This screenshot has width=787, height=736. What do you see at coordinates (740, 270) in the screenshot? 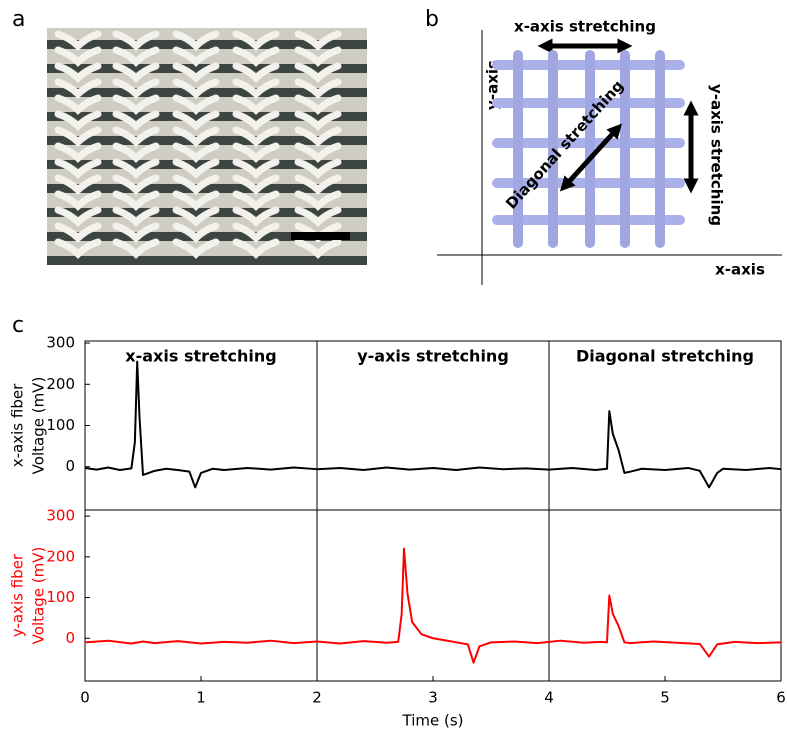
I see `diagram-label: x-axis` at bounding box center [740, 270].